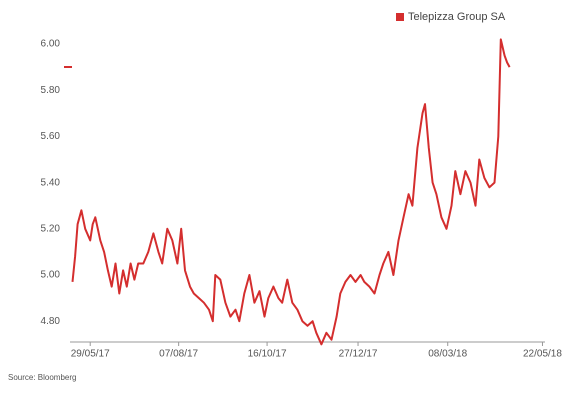  What do you see at coordinates (267, 354) in the screenshot?
I see `x-tick-label: 16/10/17` at bounding box center [267, 354].